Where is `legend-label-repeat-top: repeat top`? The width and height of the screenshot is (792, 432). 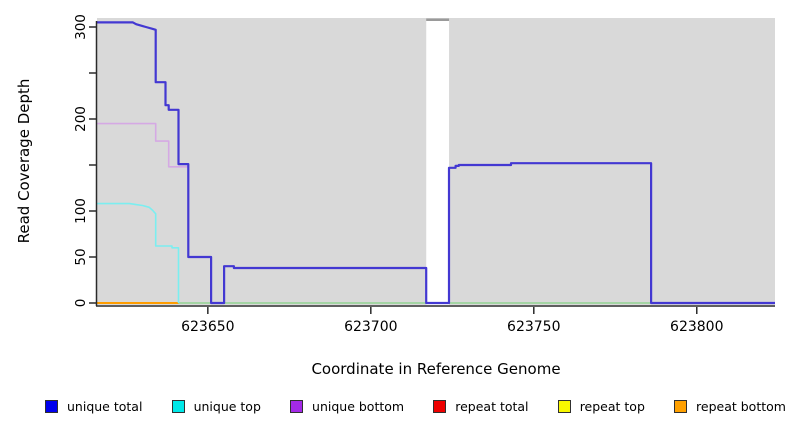 legend-label-repeat-top: repeat top is located at coordinates (612, 406).